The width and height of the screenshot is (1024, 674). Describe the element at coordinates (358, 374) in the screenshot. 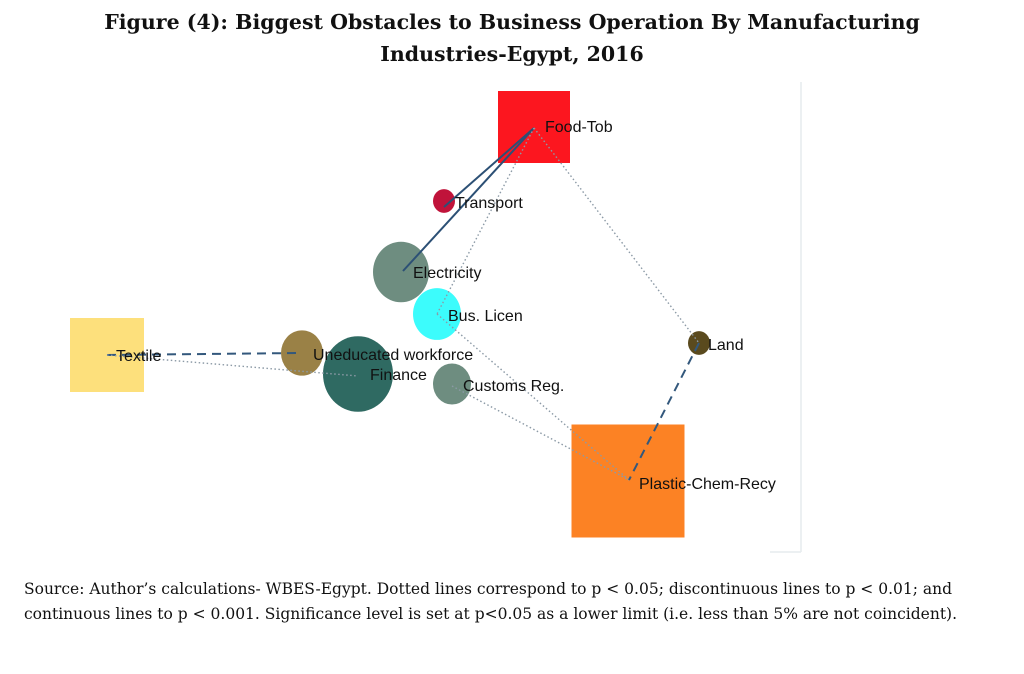

I see `node-finance` at that location.